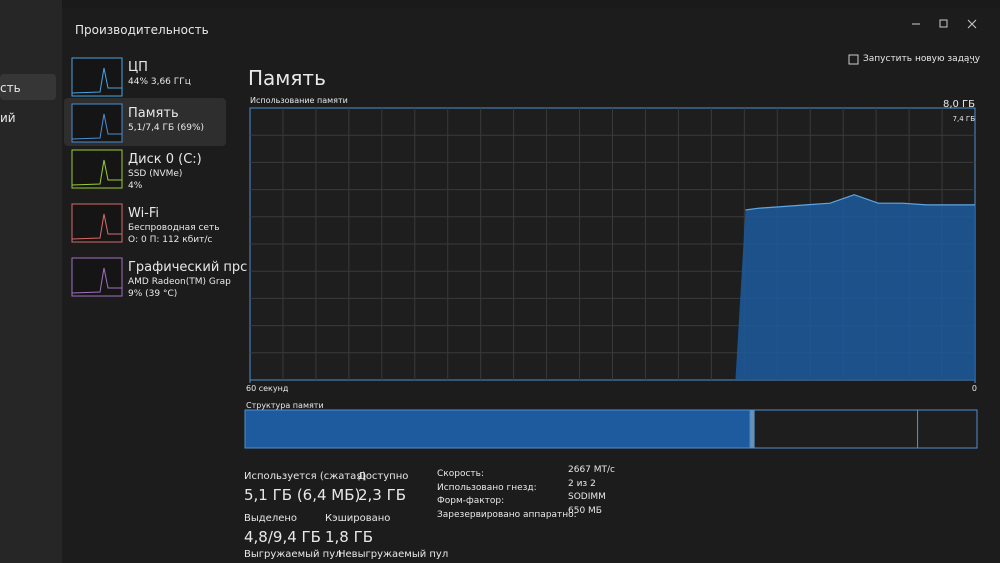 The height and width of the screenshot is (563, 1000). I want to click on stat-value: 5,1 ГБ (6,4 МБ), so click(302, 495).